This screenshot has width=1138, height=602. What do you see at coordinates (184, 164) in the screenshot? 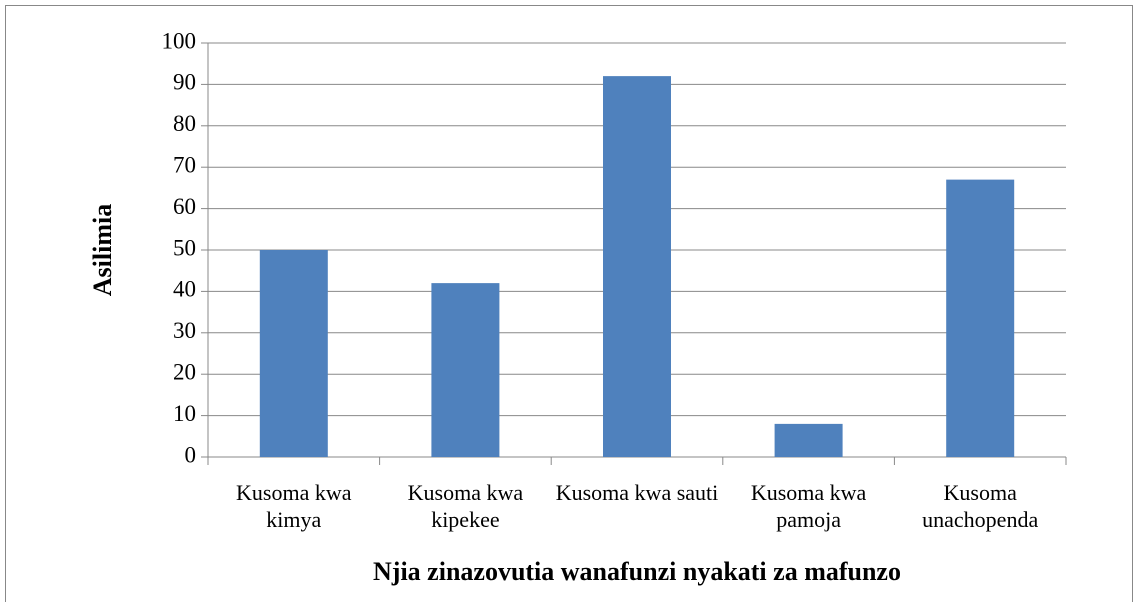
I see `y-tick-label: 70` at bounding box center [184, 164].